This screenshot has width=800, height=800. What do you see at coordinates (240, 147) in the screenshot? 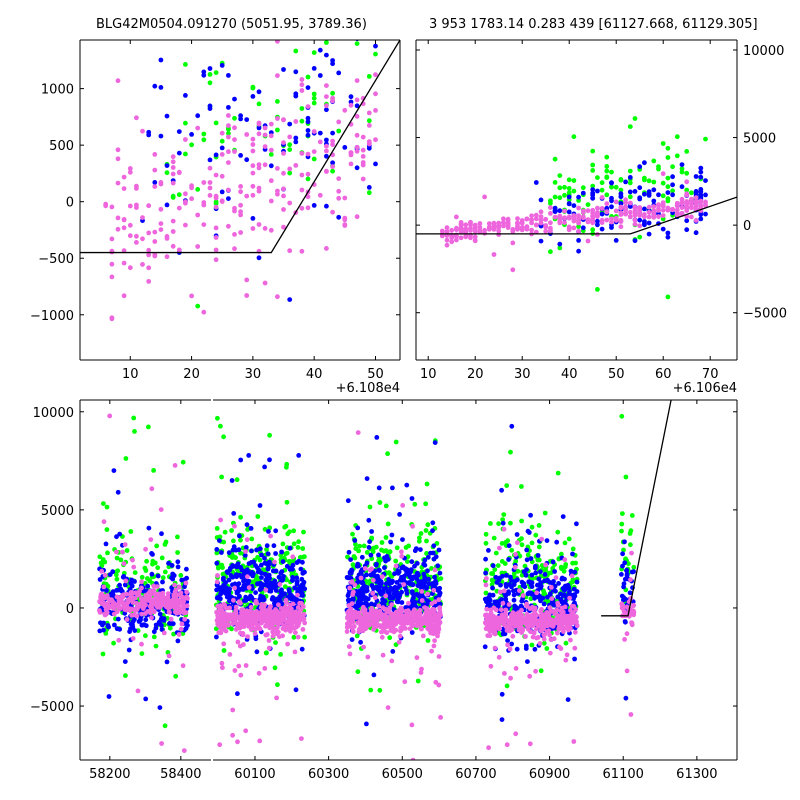
I see `model-line` at bounding box center [240, 147].